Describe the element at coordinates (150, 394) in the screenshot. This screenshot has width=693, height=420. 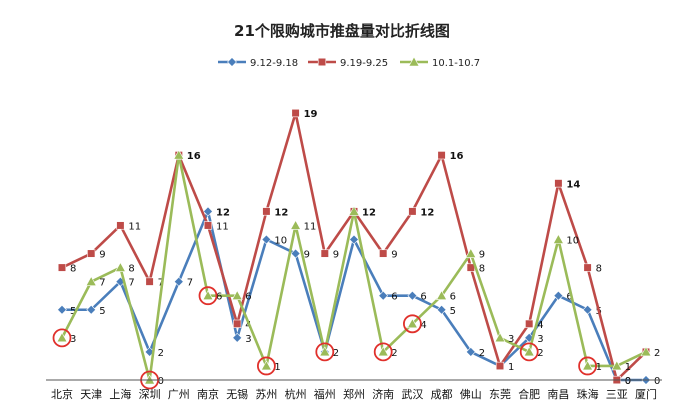
I see `x-tick-label: 深圳` at that location.